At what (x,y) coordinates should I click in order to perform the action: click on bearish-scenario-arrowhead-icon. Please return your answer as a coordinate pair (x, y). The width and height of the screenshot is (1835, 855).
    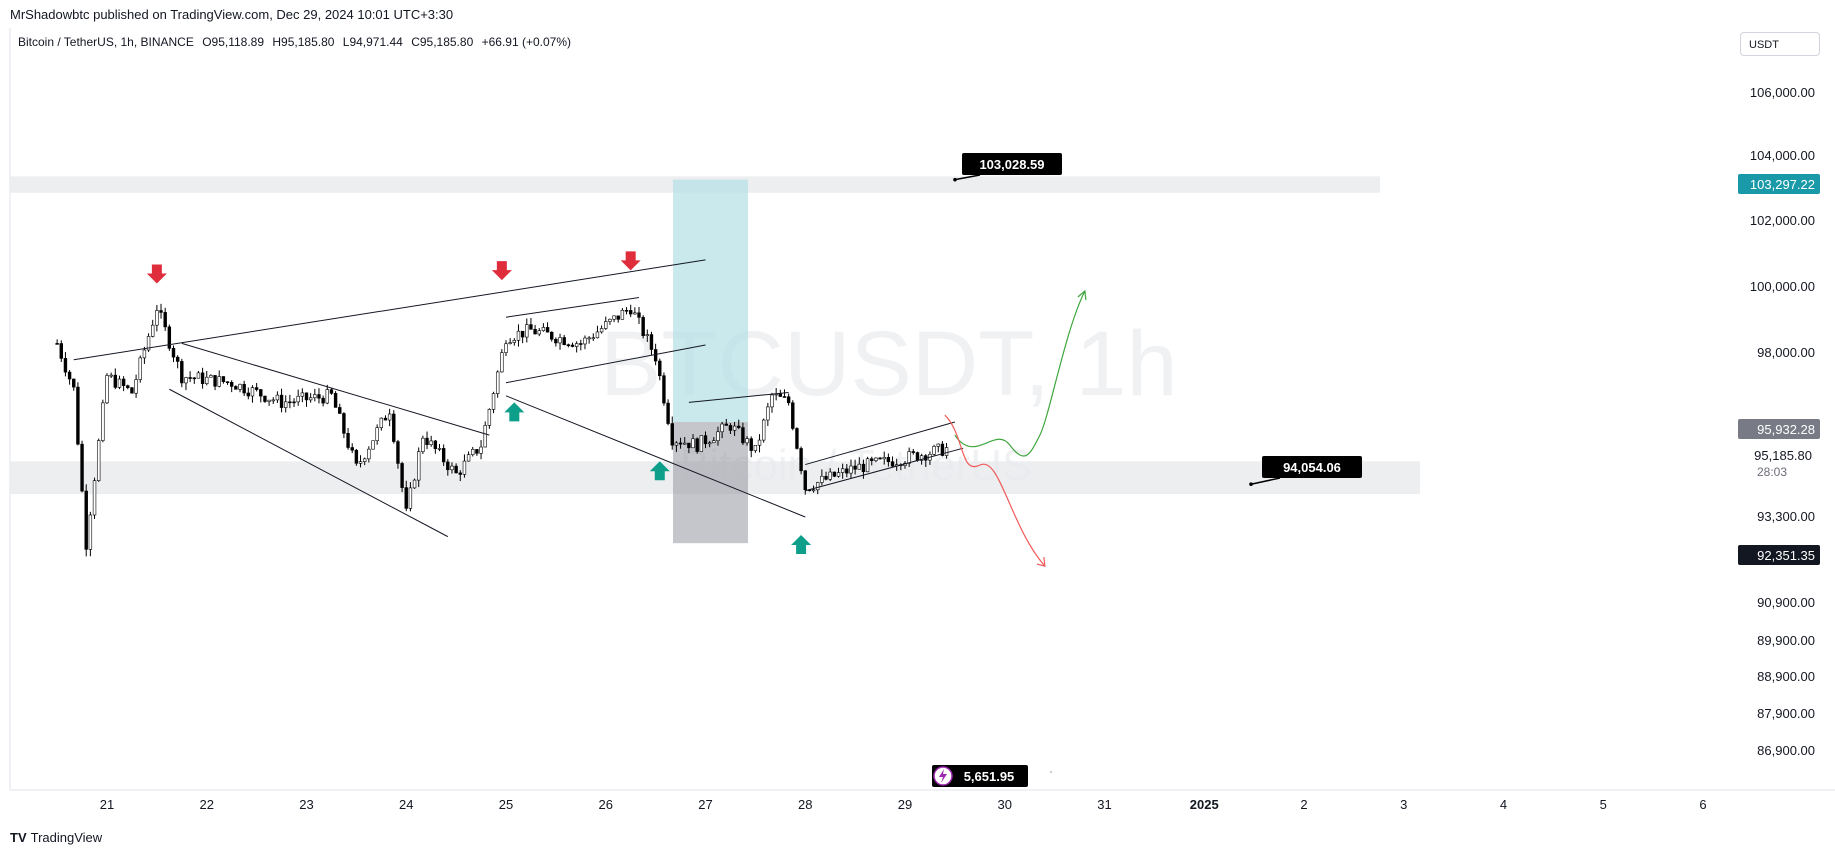
    Looking at the image, I should click on (1041, 562).